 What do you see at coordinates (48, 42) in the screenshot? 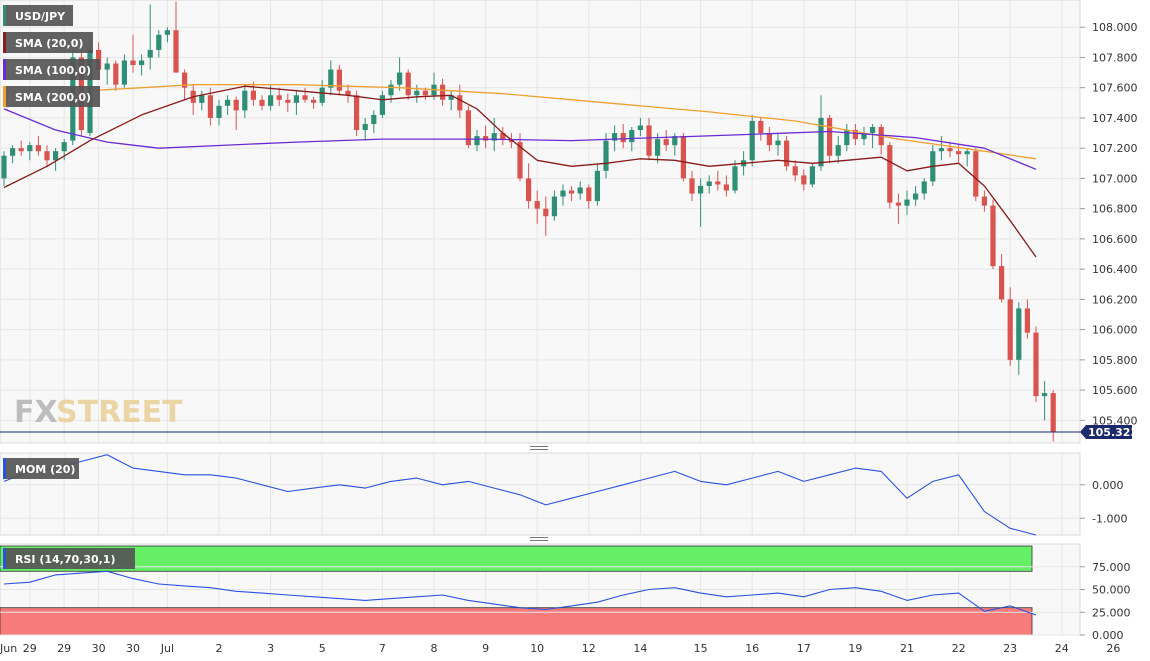
I see `legend-item: SMA (20,0)` at bounding box center [48, 42].